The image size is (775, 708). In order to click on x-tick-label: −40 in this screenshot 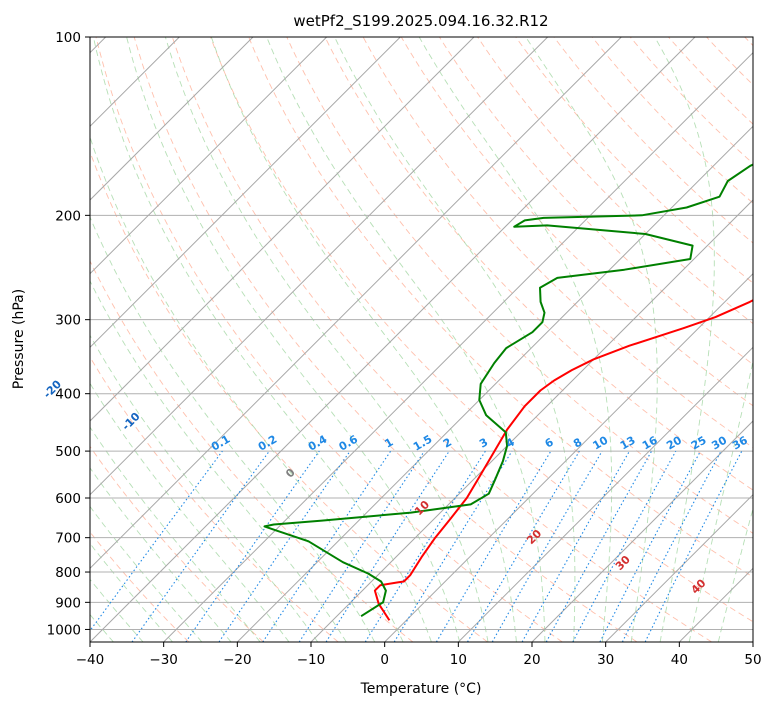, I will do `click(90, 660)`.